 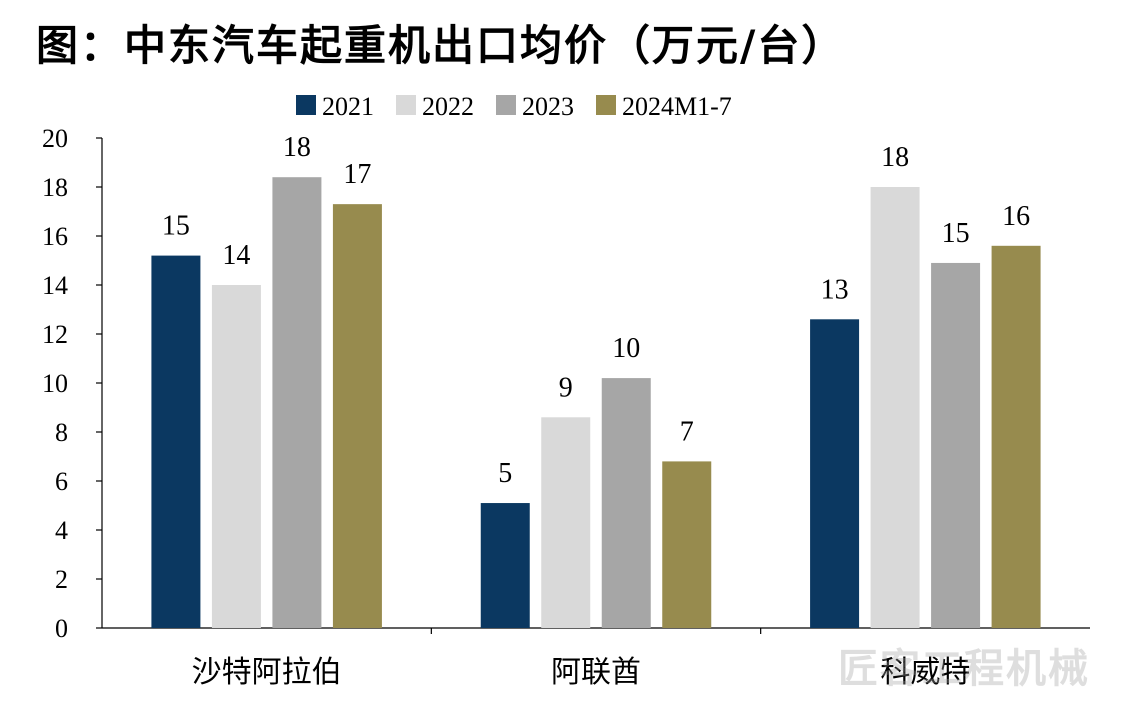 What do you see at coordinates (677, 106) in the screenshot?
I see `legend-label: 2024M1-7` at bounding box center [677, 106].